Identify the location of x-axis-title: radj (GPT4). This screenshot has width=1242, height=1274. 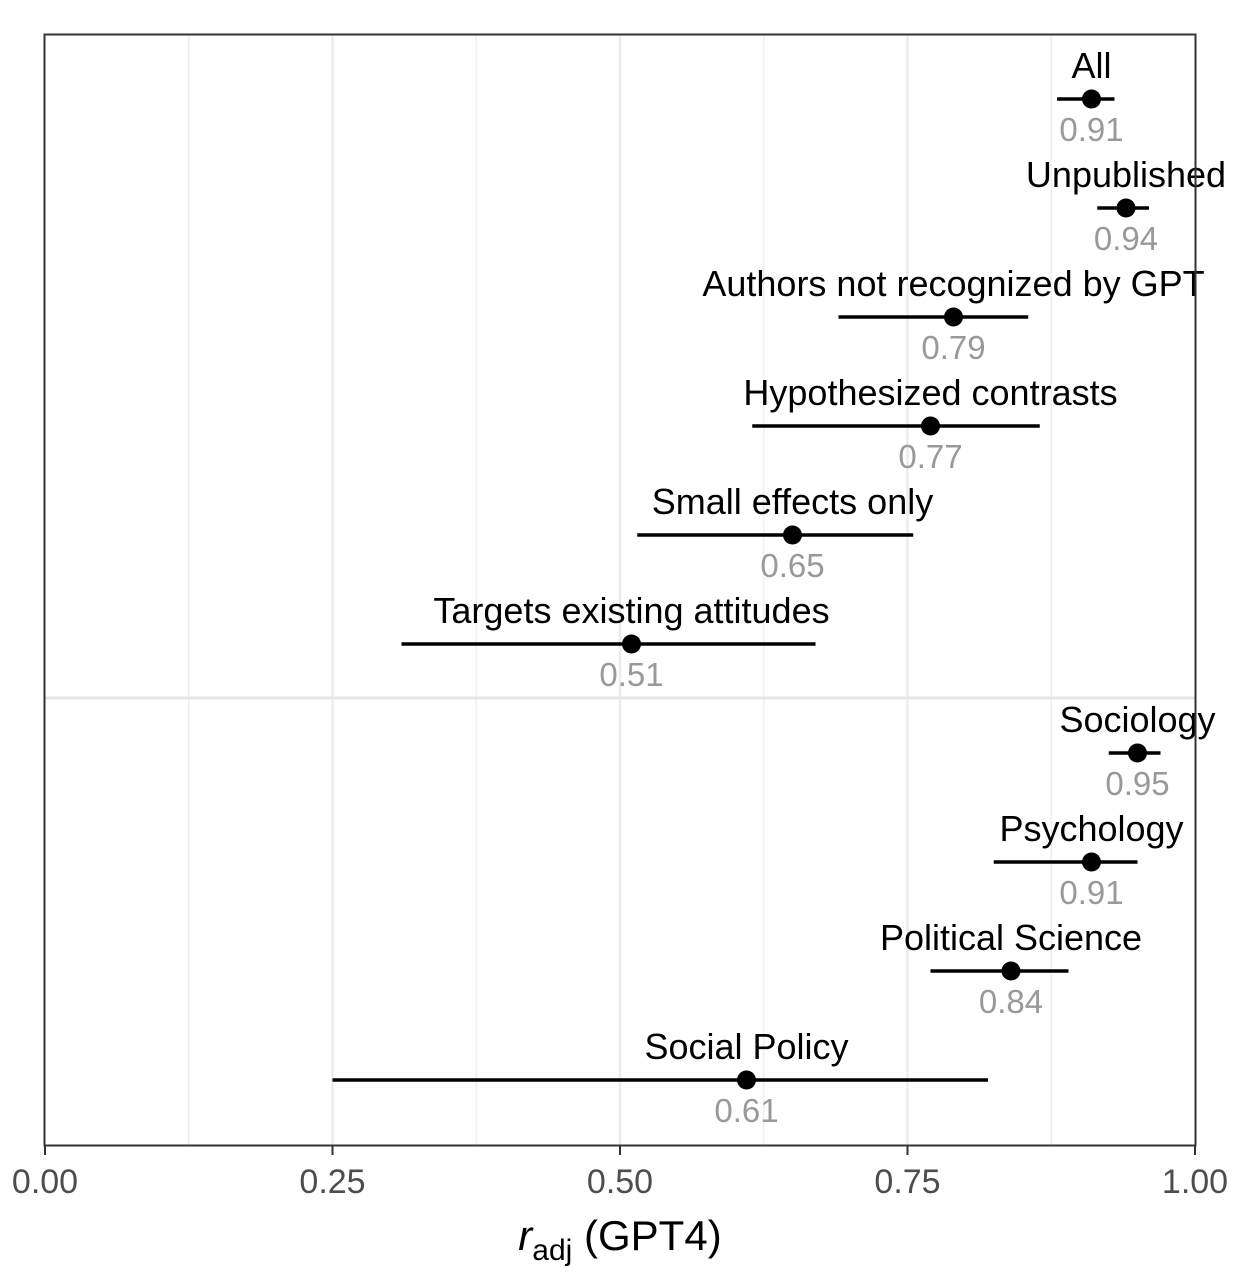
(619, 1239).